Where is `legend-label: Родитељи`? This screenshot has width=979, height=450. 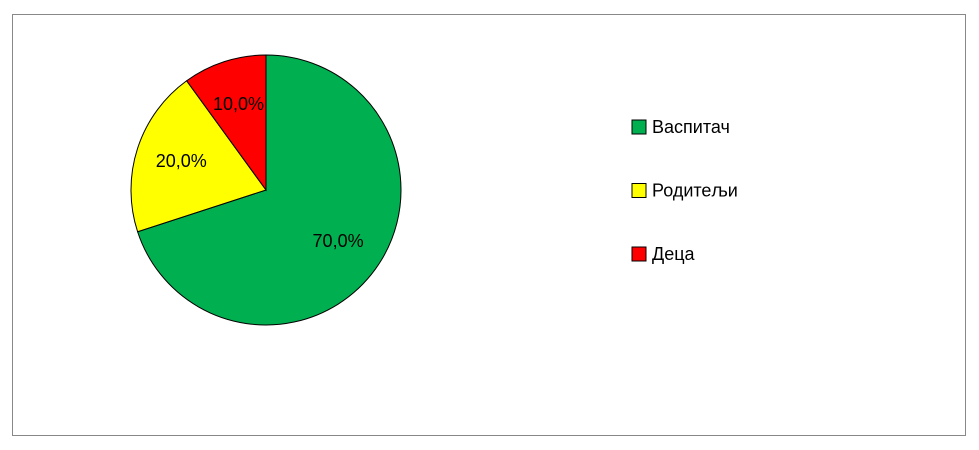 legend-label: Родитељи is located at coordinates (695, 190).